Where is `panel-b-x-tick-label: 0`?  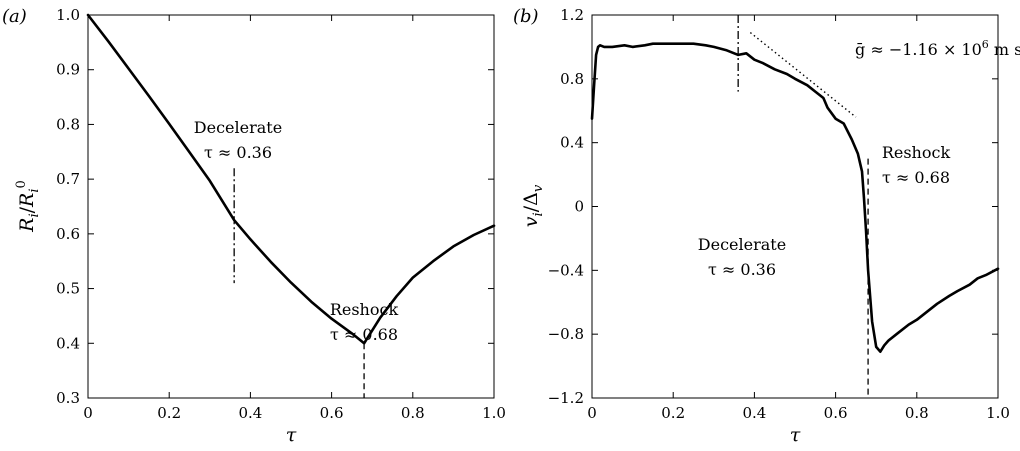
panel-b-x-tick-label: 0 is located at coordinates (592, 413).